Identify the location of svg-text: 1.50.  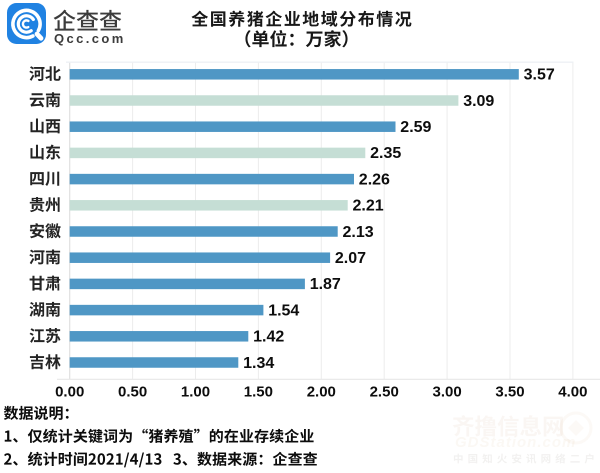
(258, 392).